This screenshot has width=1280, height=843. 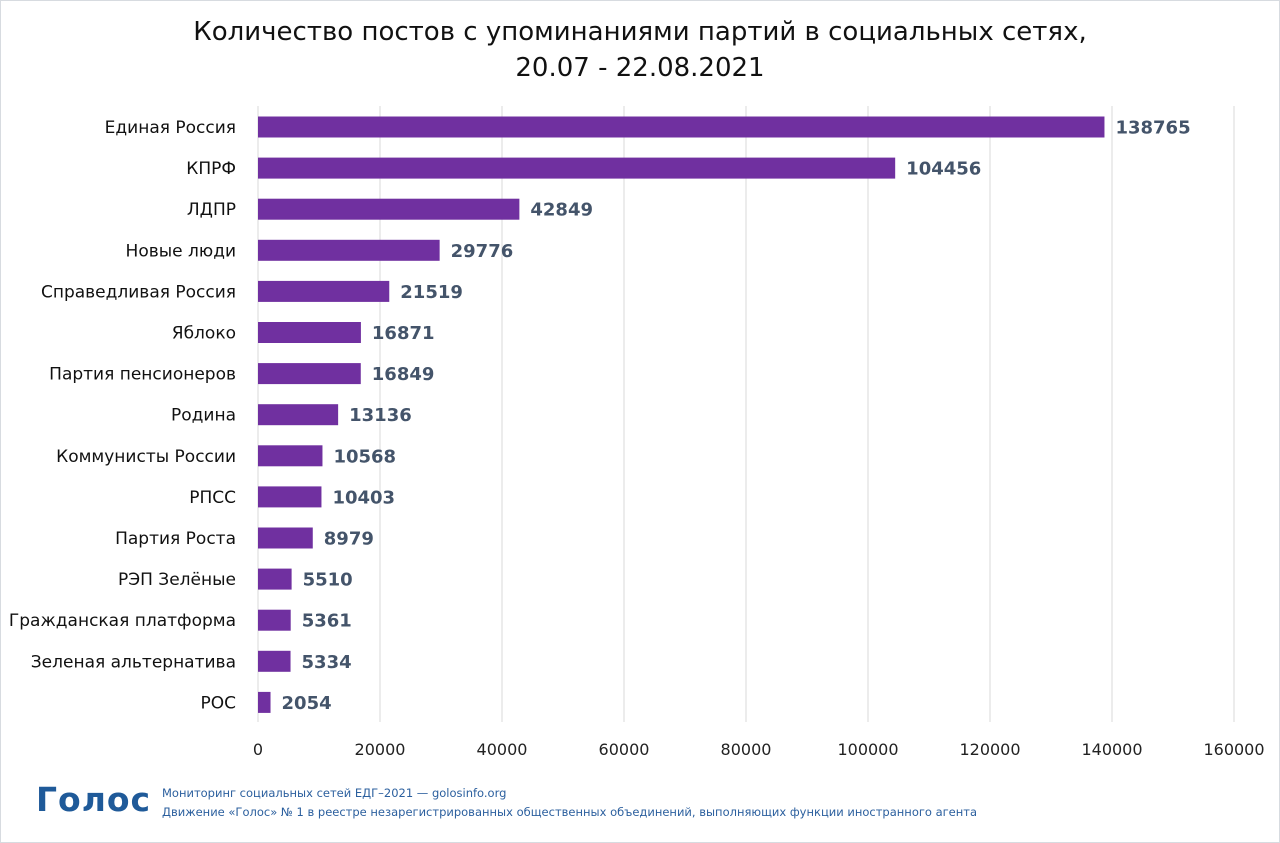 I want to click on category-label-5: Яблоко, so click(x=204, y=334).